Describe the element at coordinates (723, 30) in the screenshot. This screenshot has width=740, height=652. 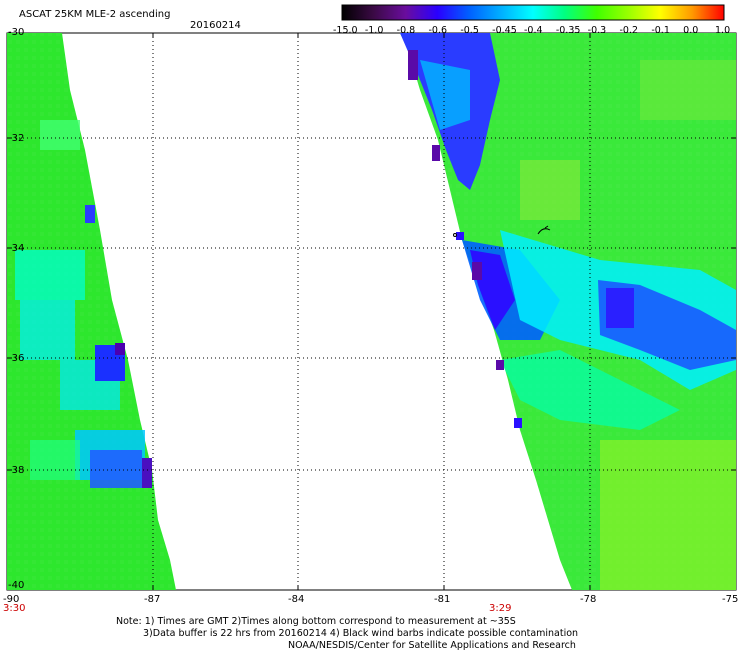
I see `colorbar-label: 1.0` at that location.